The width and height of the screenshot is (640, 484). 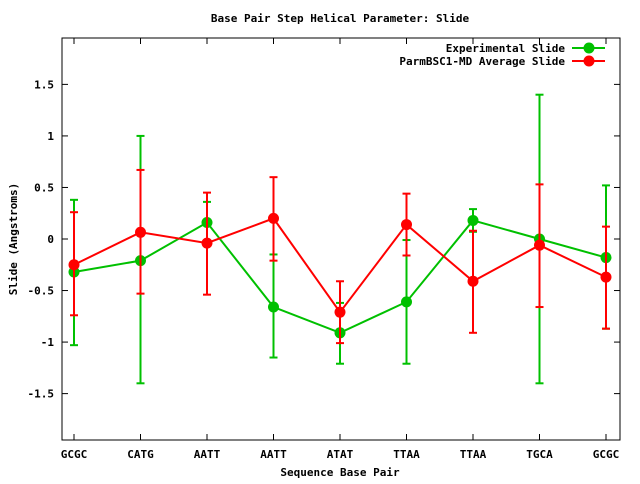 I want to click on x-axis-label: Sequence Base Pair, so click(x=340, y=472).